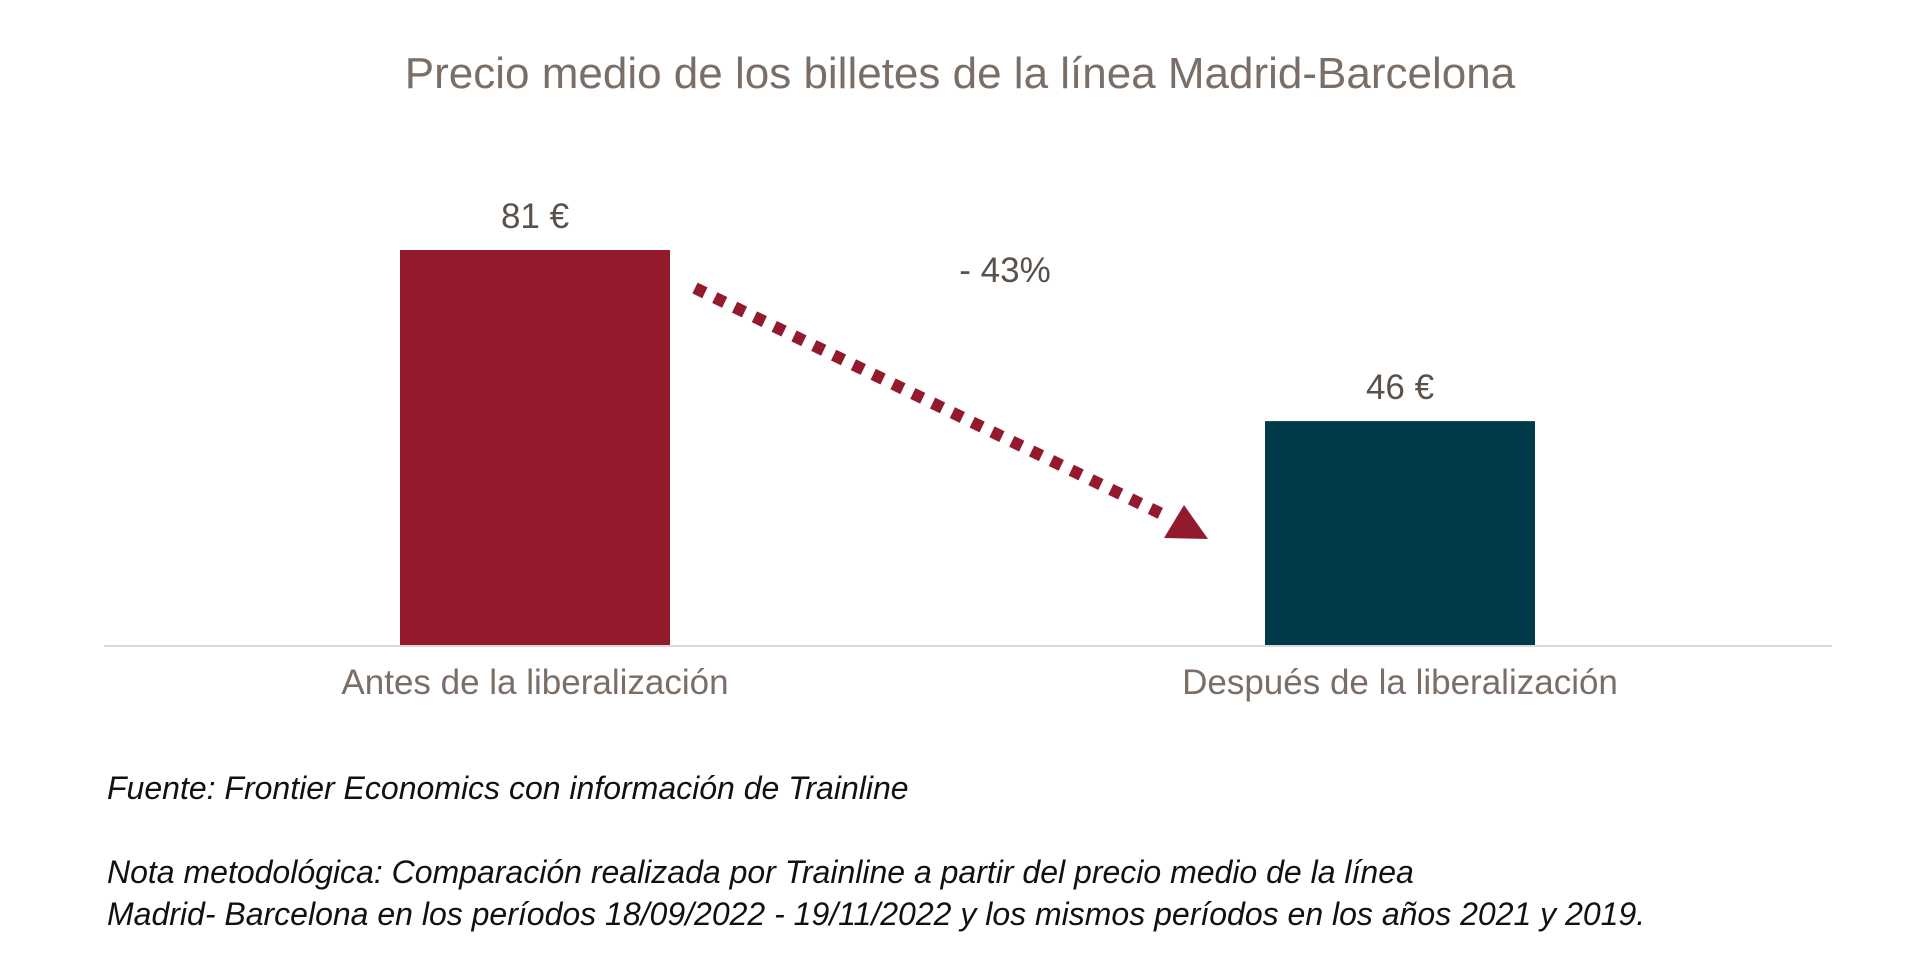 This screenshot has width=1920, height=959. What do you see at coordinates (1186, 522) in the screenshot?
I see `change-arrow-head` at bounding box center [1186, 522].